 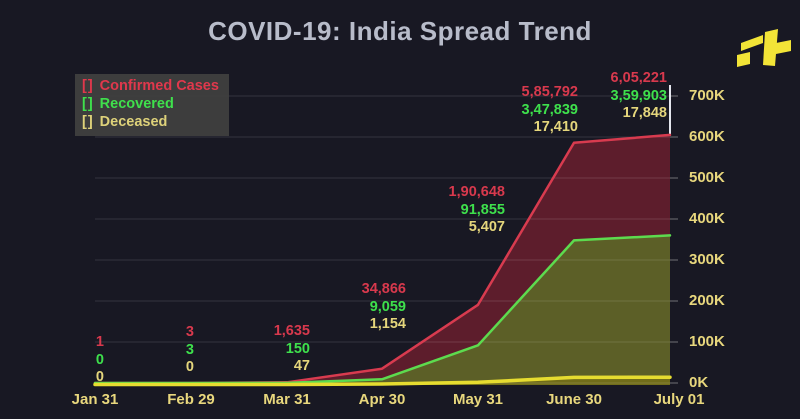 I want to click on value-confirmed-cases: 34,866, so click(x=383, y=289).